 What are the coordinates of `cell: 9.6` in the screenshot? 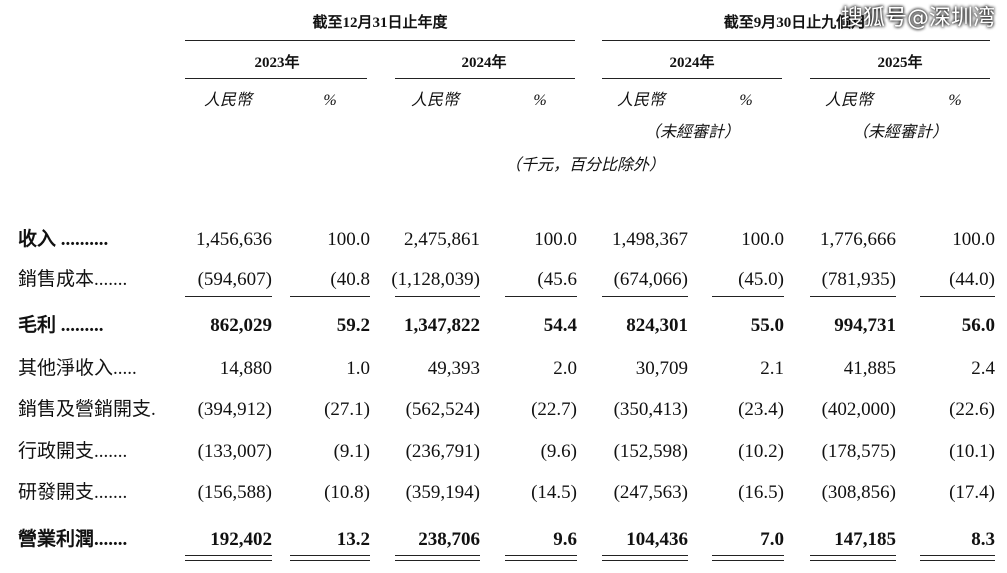 It's located at (565, 539).